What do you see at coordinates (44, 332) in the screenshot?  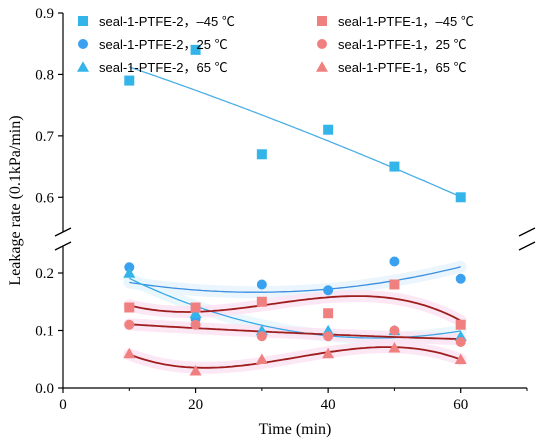 I see `y-tick-label: 0.1` at bounding box center [44, 332].